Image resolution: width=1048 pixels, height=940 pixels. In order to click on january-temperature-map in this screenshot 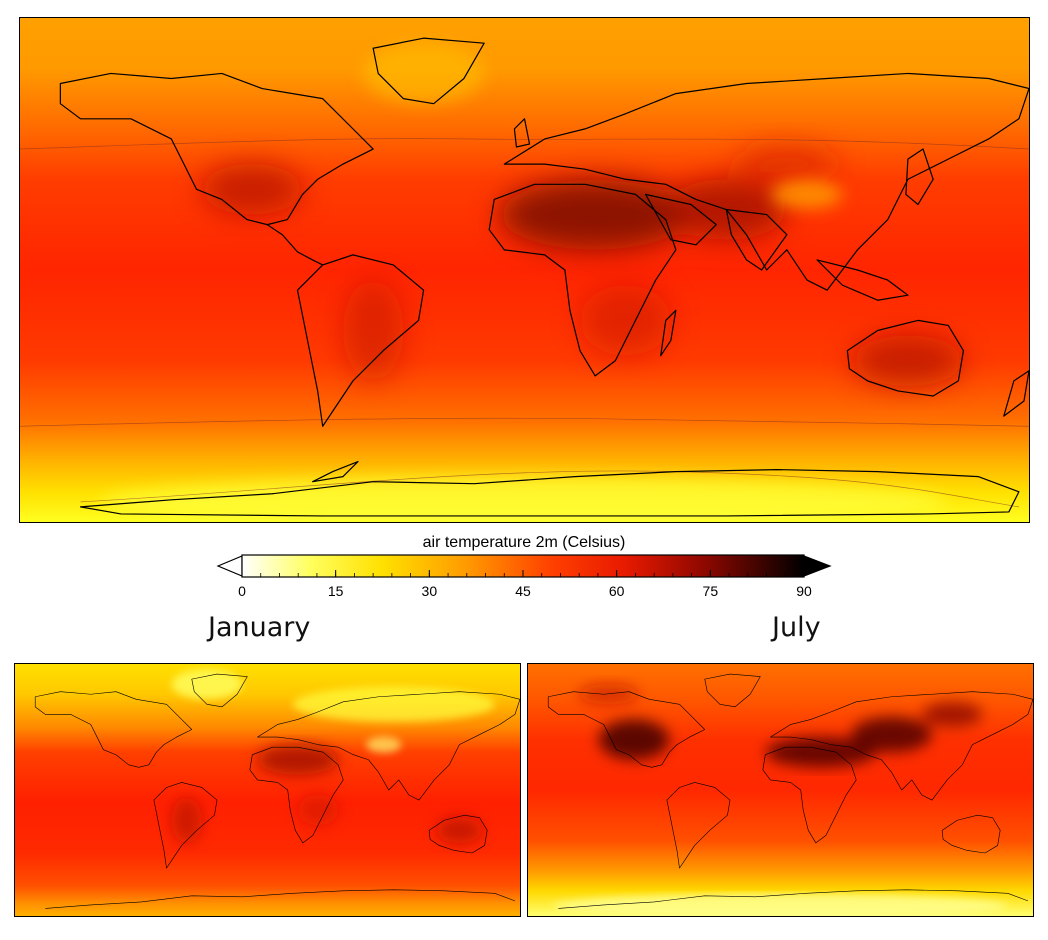, I will do `click(267, 790)`.